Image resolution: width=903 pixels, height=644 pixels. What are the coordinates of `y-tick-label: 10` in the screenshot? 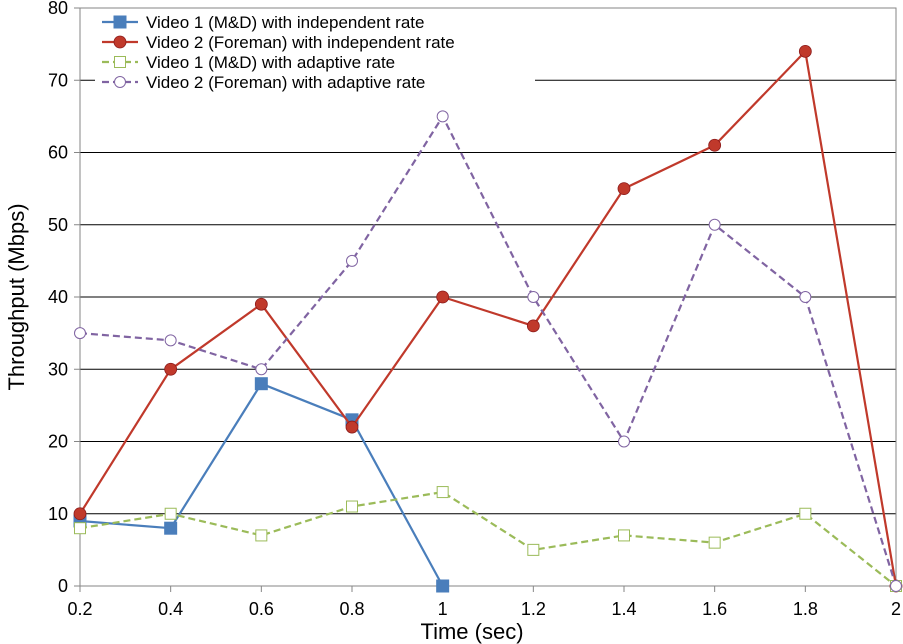 It's located at (58, 514).